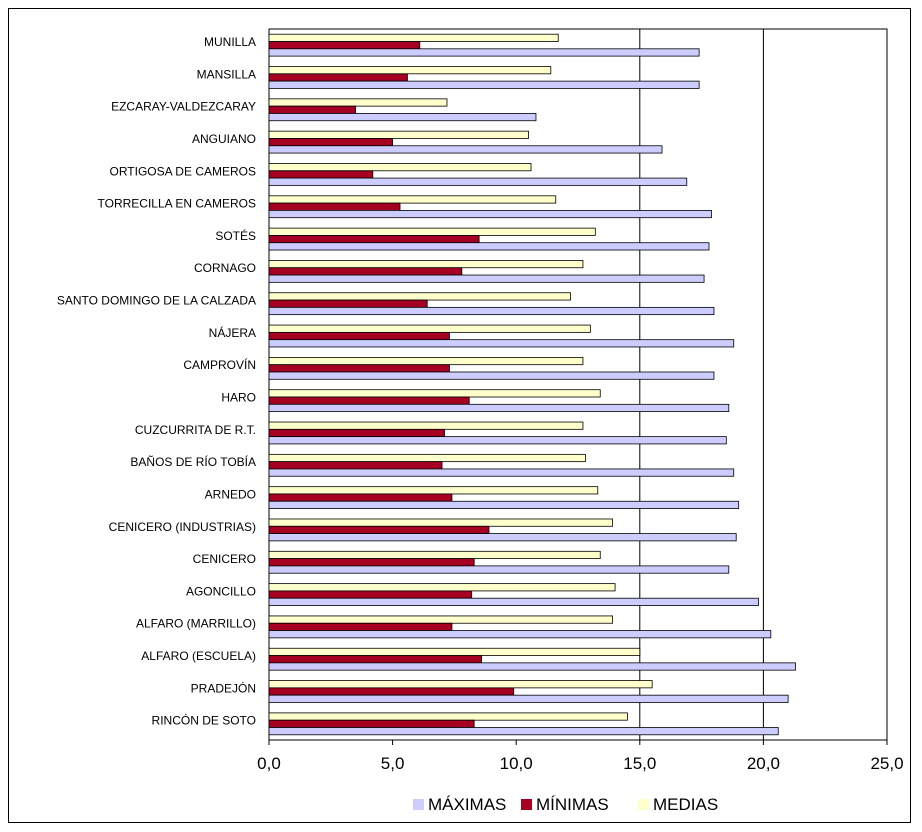  Describe the element at coordinates (235, 235) in the screenshot. I see `category-label: SOTÉS` at that location.